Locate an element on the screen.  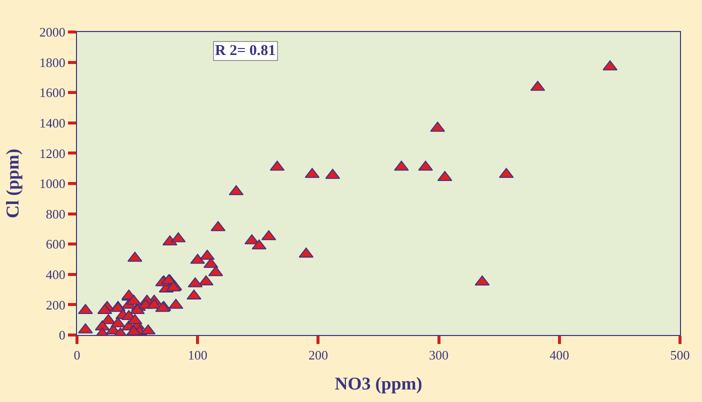
y-tick-label: 1400 is located at coordinates (52, 122).